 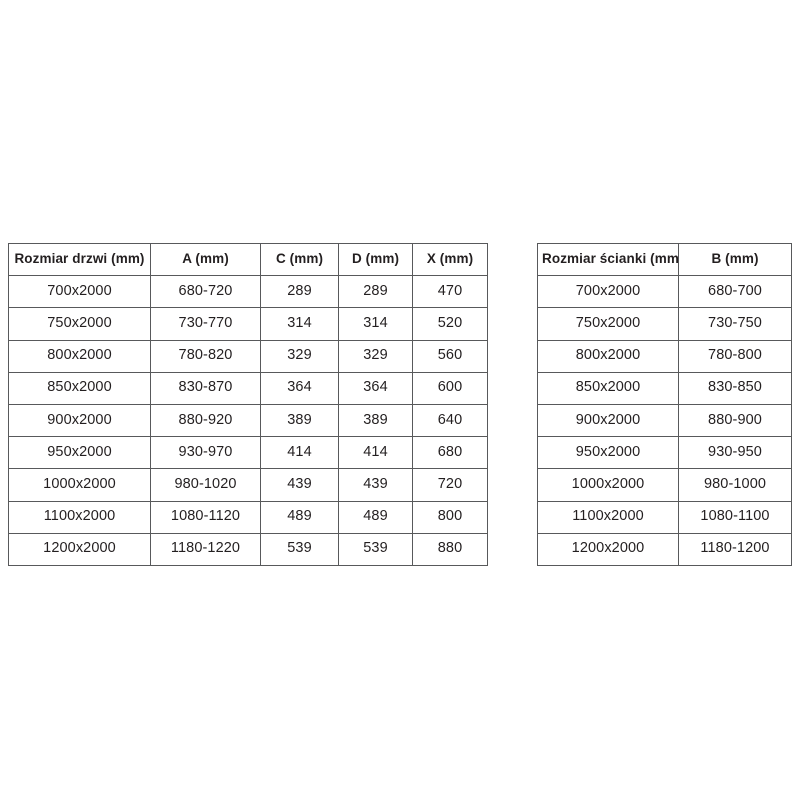 What do you see at coordinates (205, 324) in the screenshot?
I see `cell-a: 730-770` at bounding box center [205, 324].